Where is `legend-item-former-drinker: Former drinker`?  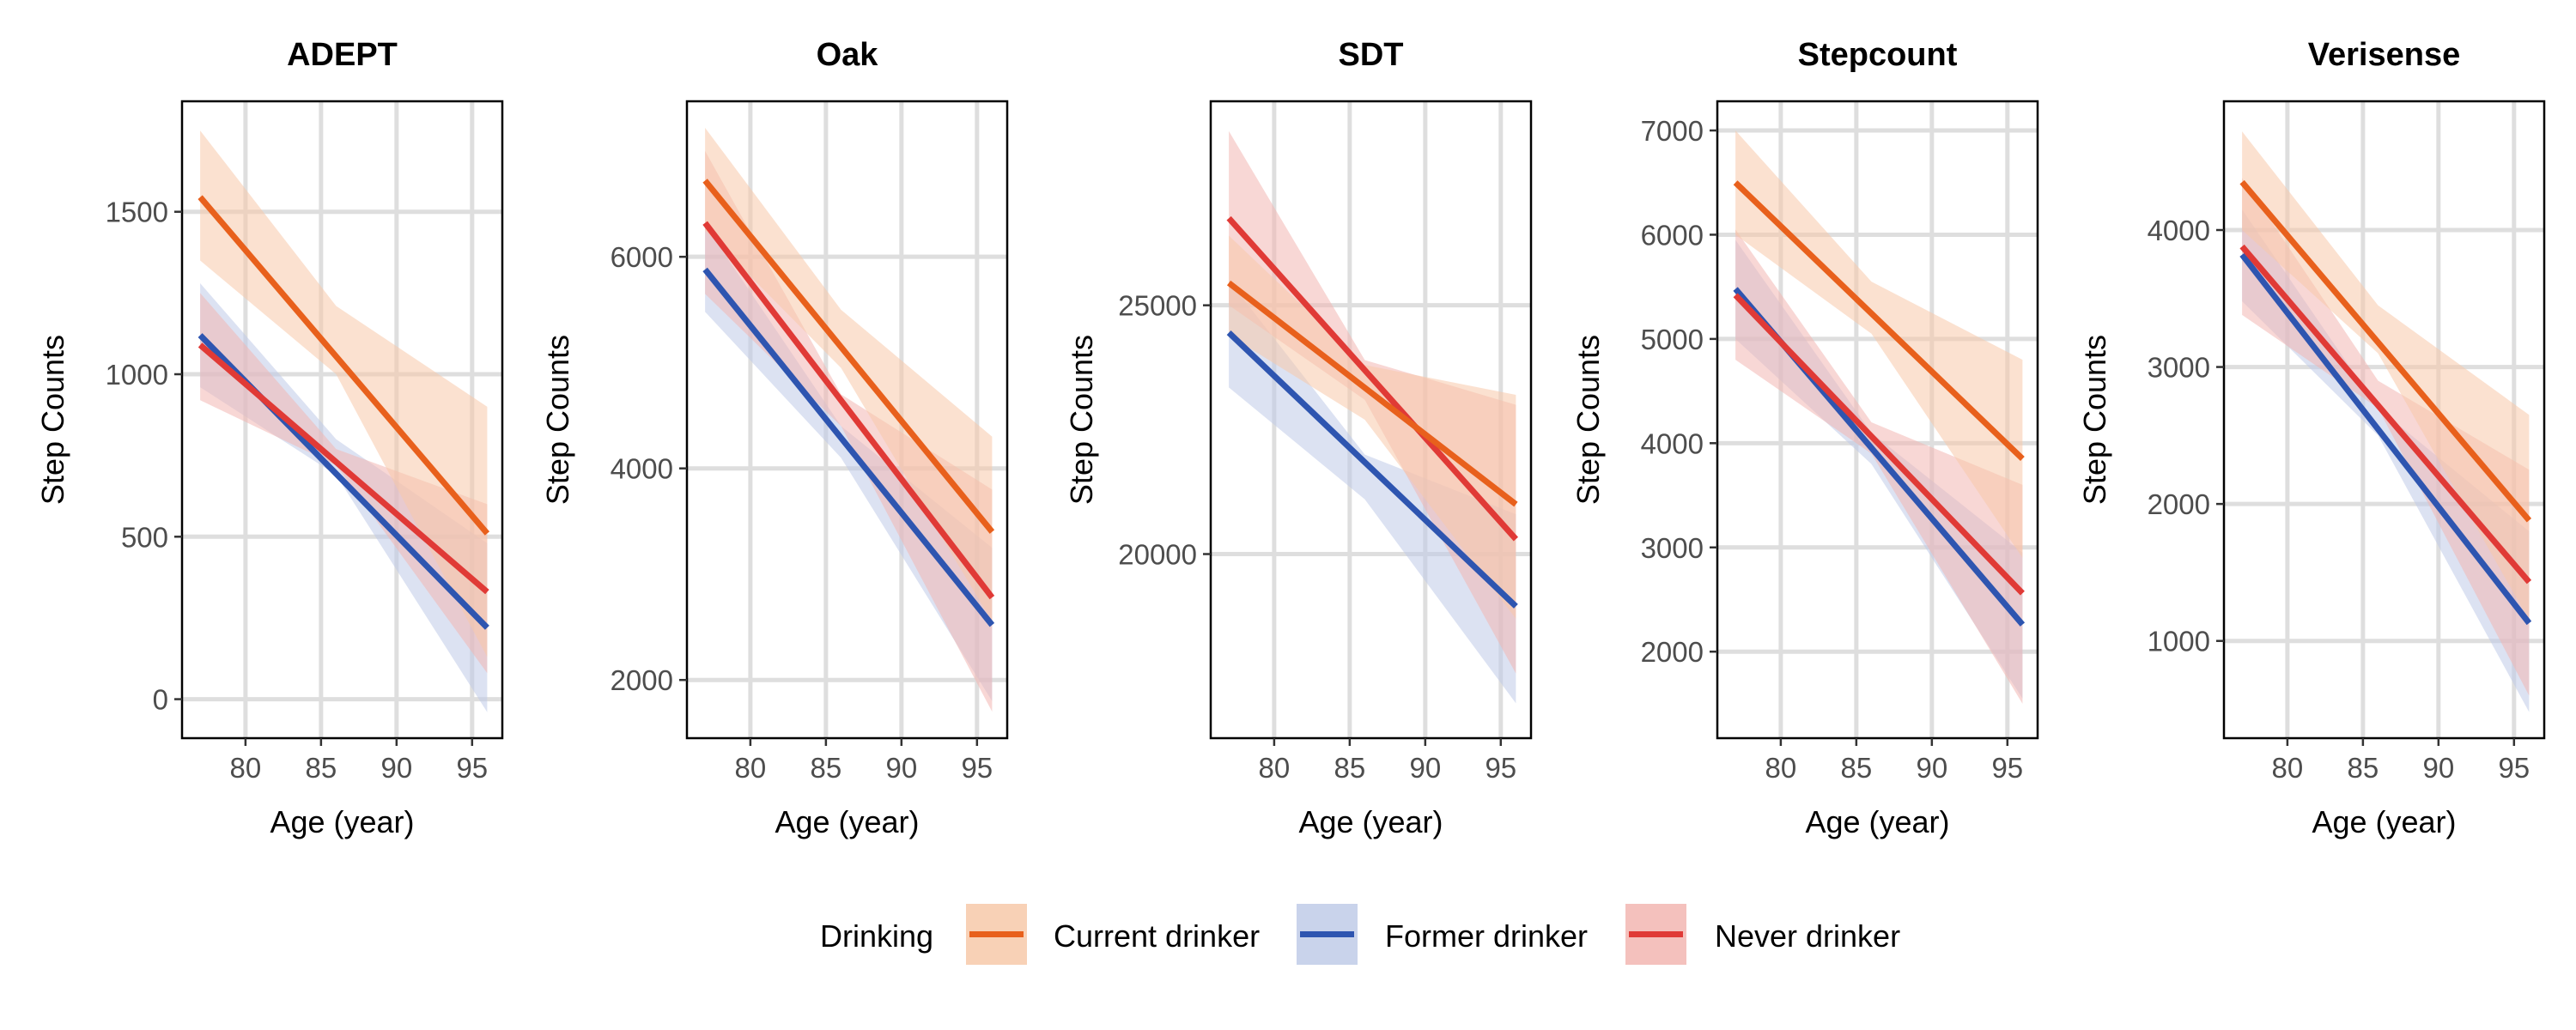 legend-item-former-drinker: Former drinker is located at coordinates (1442, 934).